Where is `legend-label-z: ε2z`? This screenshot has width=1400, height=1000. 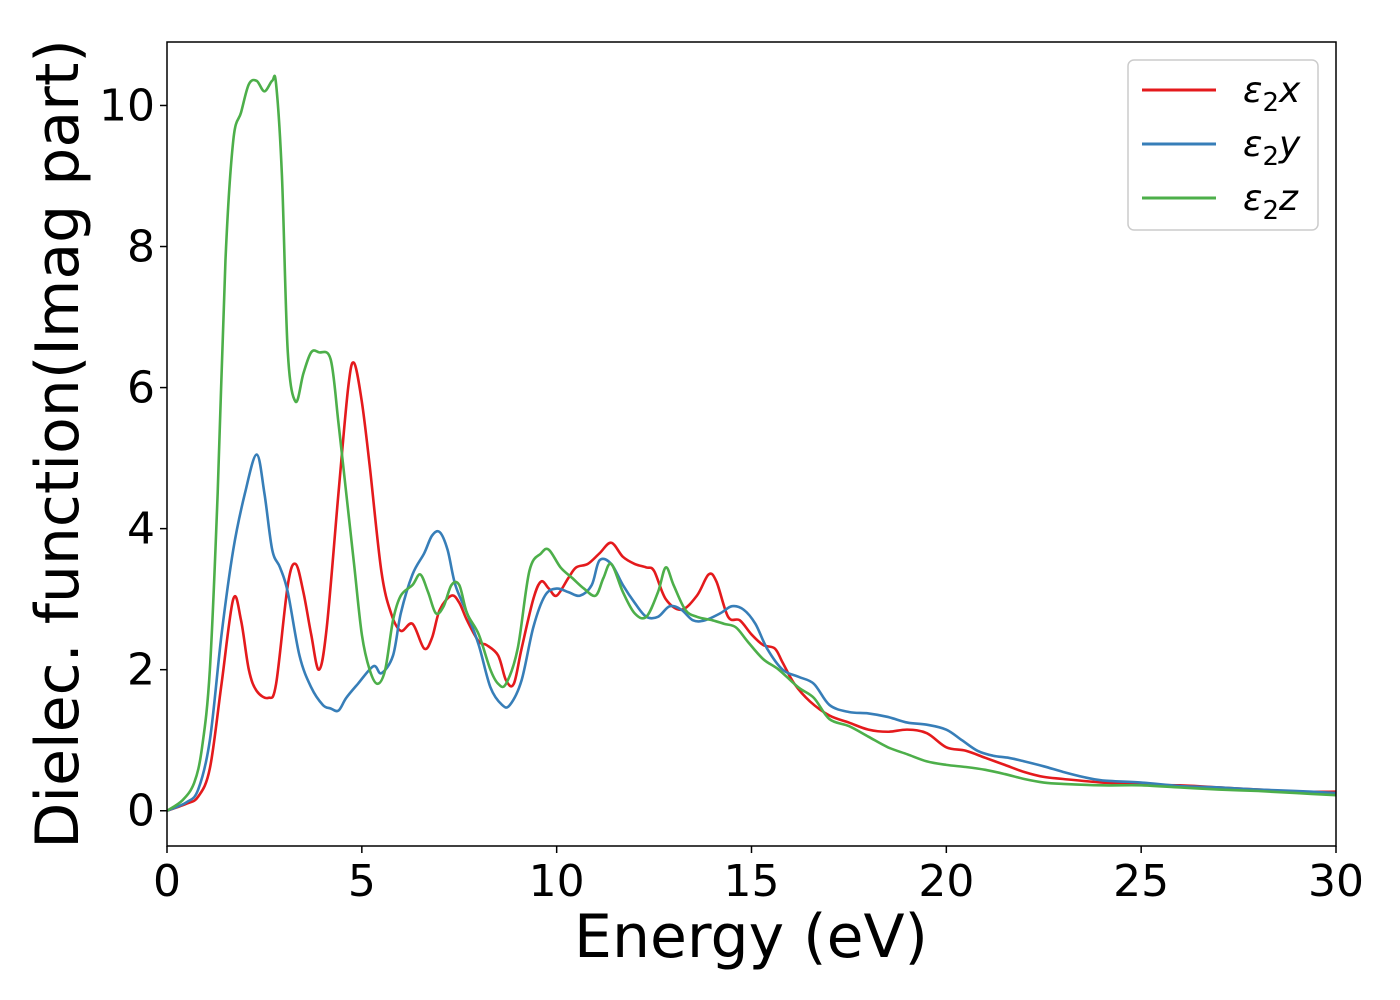 legend-label-z: ε2z is located at coordinates (1271, 202).